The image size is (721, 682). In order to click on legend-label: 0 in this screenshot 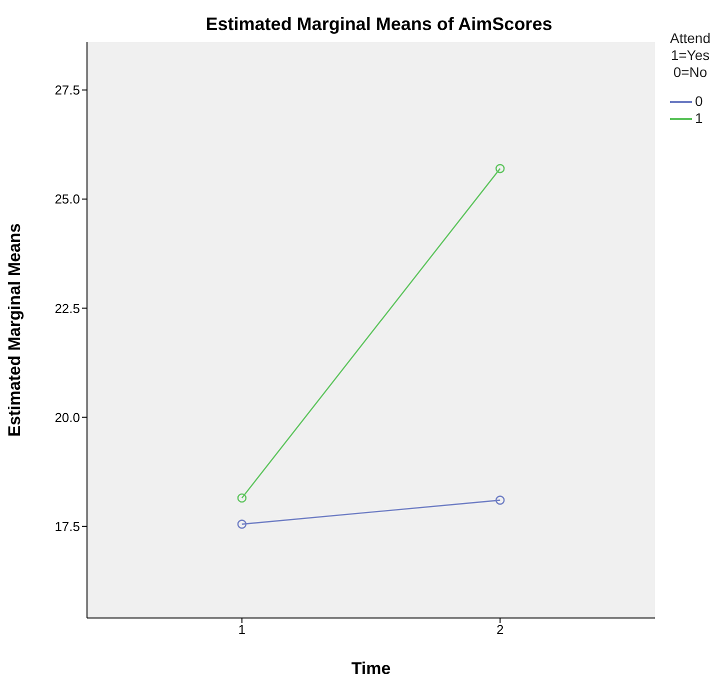, I will do `click(699, 101)`.